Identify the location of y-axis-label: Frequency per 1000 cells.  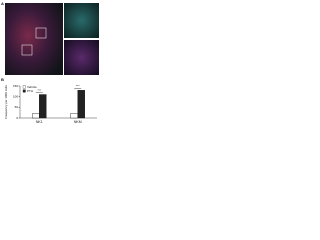
(6, 102).